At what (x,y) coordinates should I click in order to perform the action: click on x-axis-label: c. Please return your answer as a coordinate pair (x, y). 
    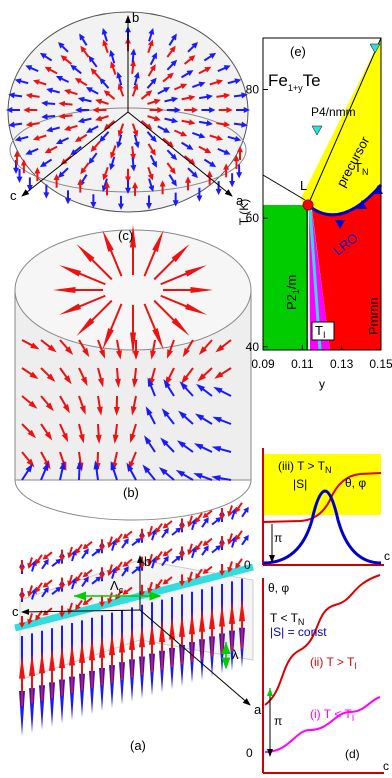
    Looking at the image, I should click on (387, 556).